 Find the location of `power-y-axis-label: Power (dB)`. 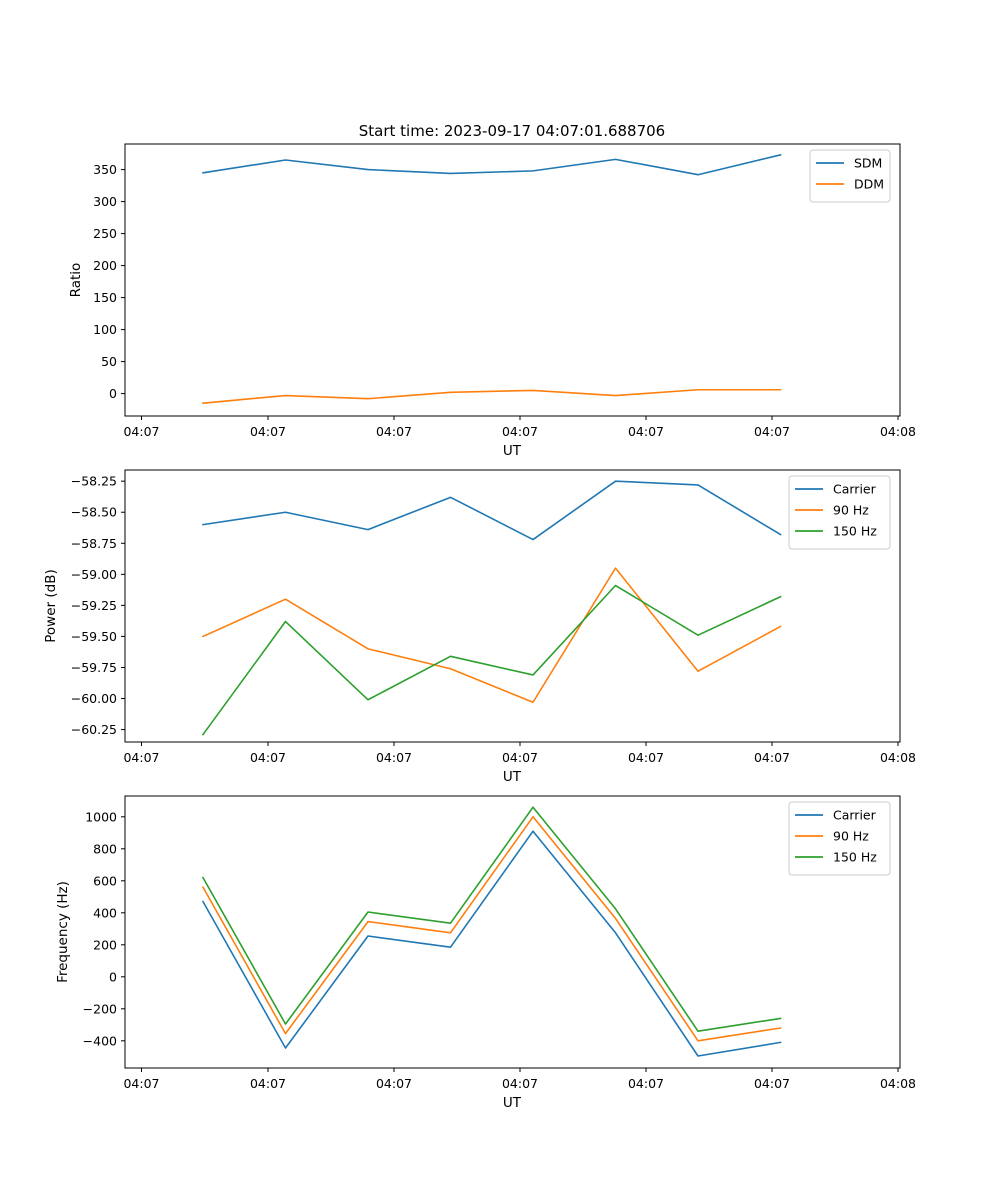

power-y-axis-label: Power (dB) is located at coordinates (51, 605).